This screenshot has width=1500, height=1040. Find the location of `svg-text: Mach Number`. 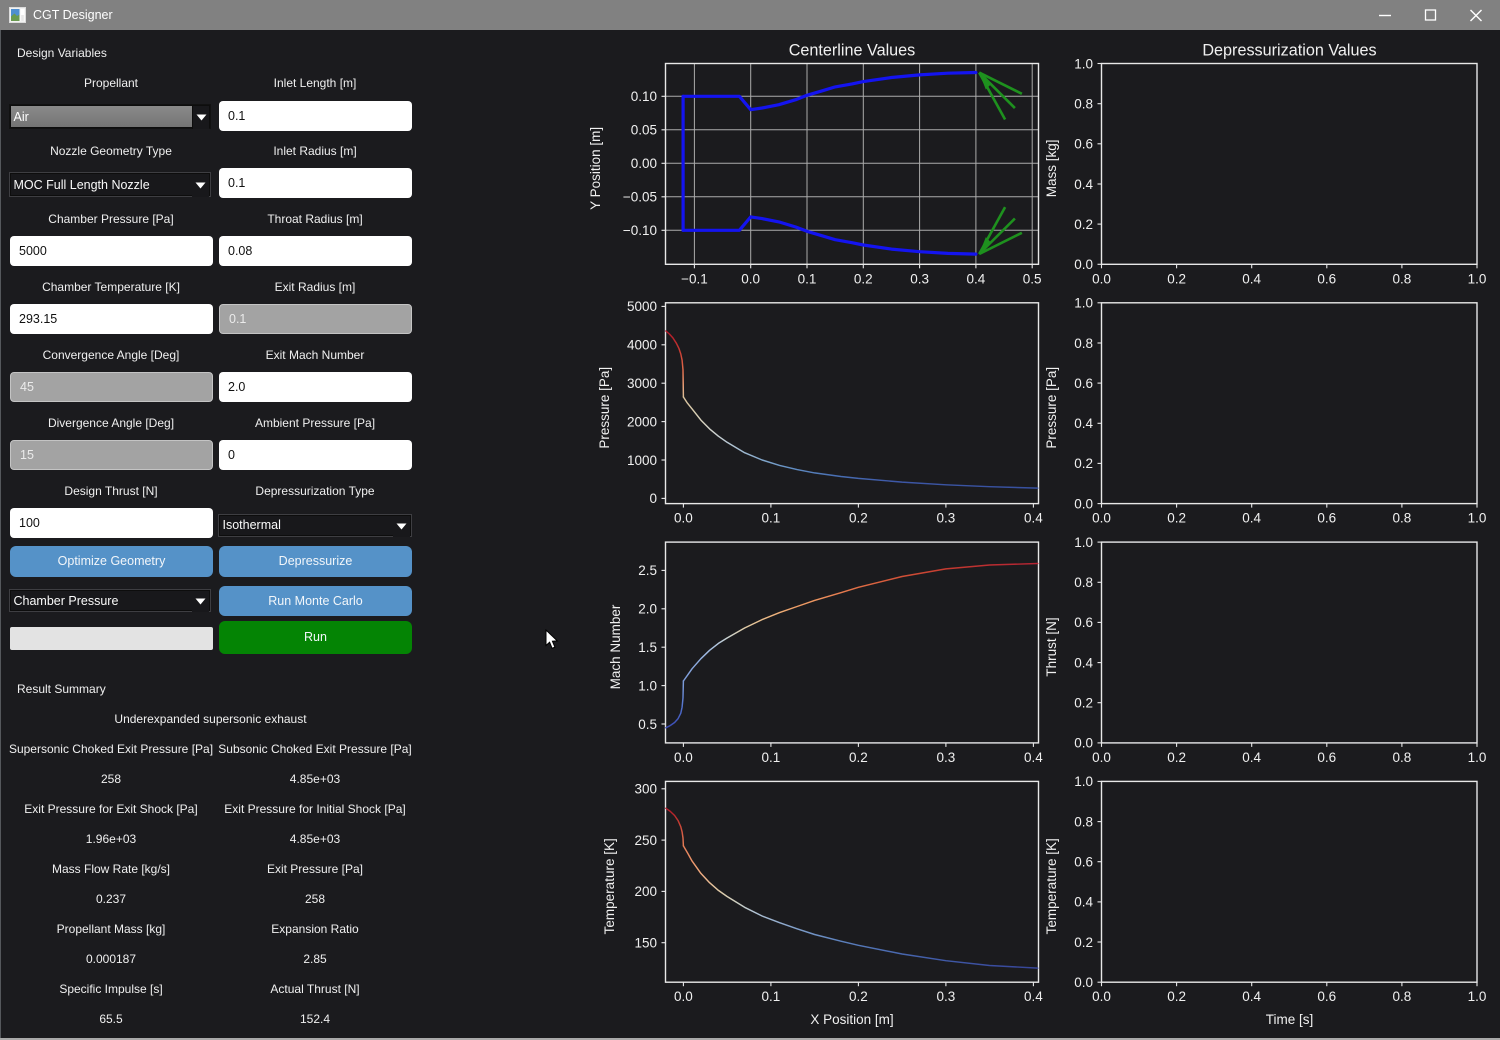

svg-text: Mach Number is located at coordinates (615, 646).